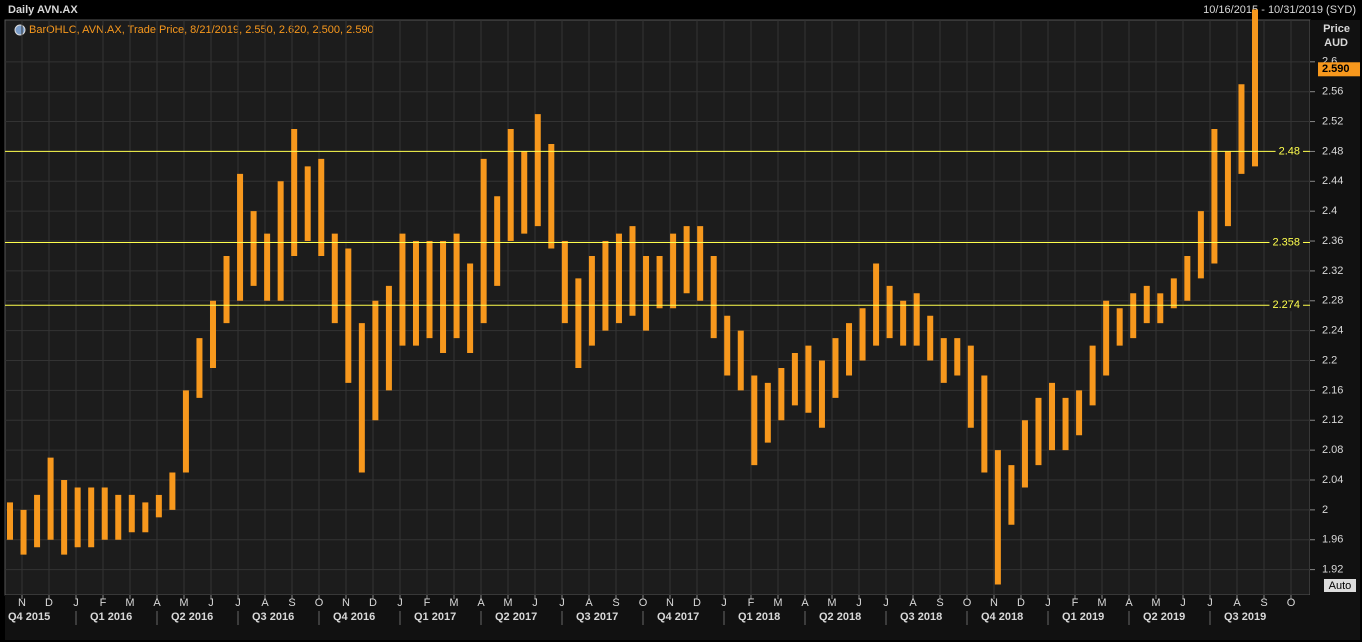  I want to click on last-price-tag, so click(1339, 69).